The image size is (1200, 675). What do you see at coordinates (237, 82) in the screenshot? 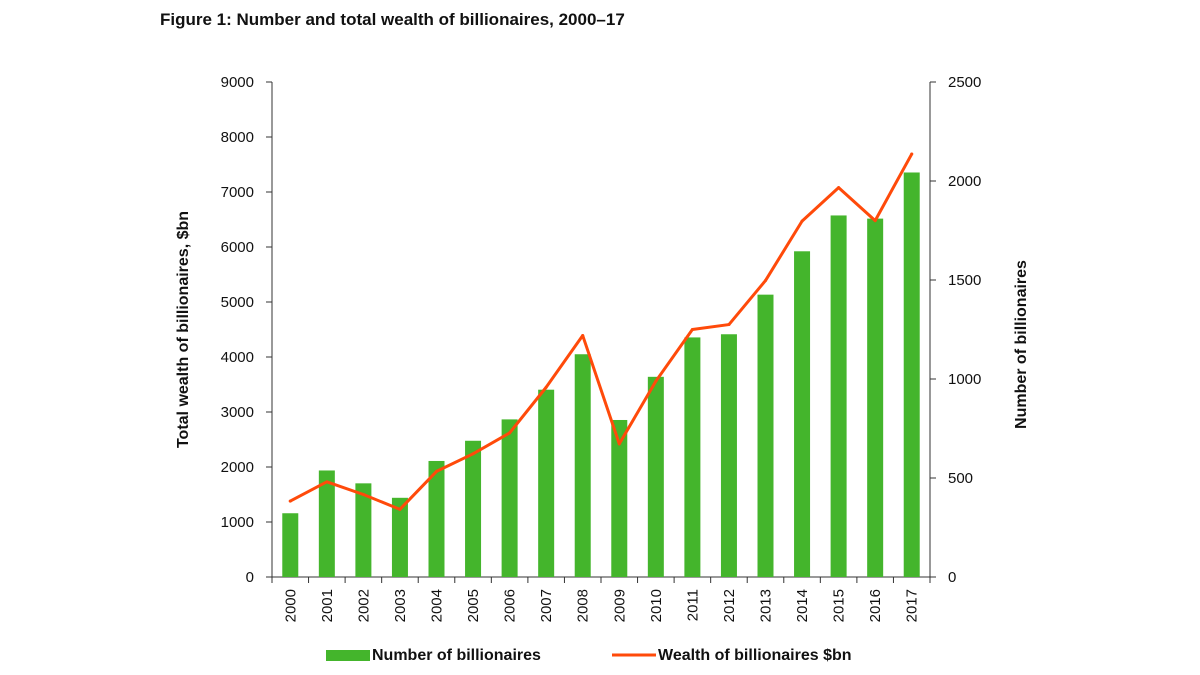
I see `left-axis-tick-label: 9000` at bounding box center [237, 82].